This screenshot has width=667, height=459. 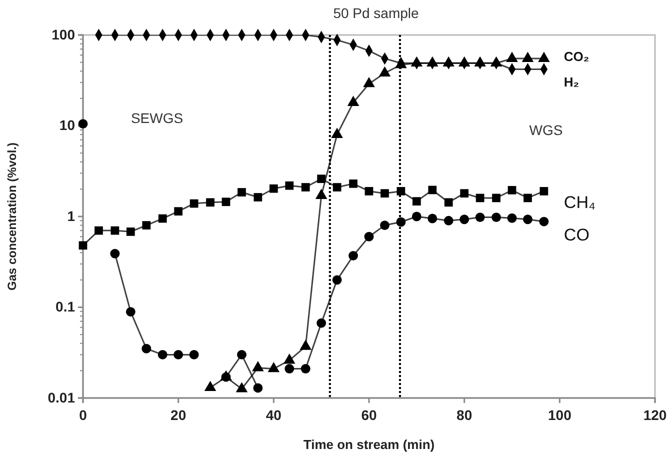 What do you see at coordinates (655, 415) in the screenshot?
I see `x-tick-label: 120` at bounding box center [655, 415].